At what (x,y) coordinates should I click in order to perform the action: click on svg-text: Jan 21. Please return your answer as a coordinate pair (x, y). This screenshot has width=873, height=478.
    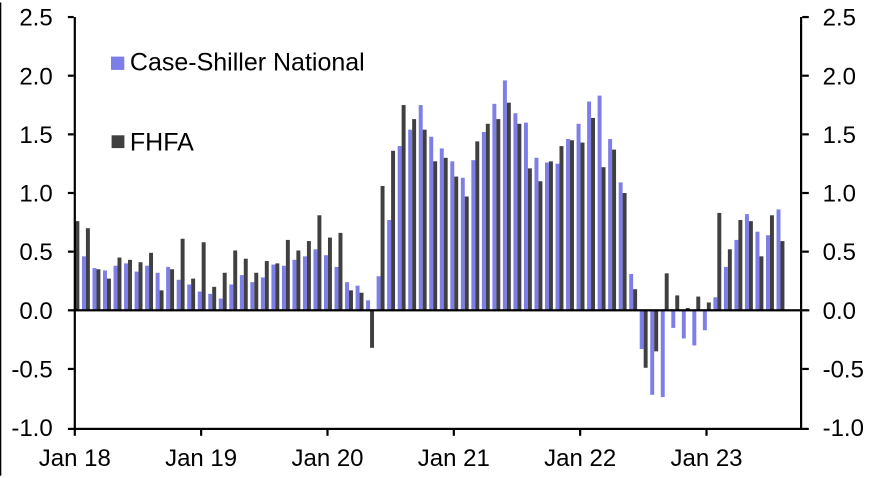
    Looking at the image, I should click on (454, 458).